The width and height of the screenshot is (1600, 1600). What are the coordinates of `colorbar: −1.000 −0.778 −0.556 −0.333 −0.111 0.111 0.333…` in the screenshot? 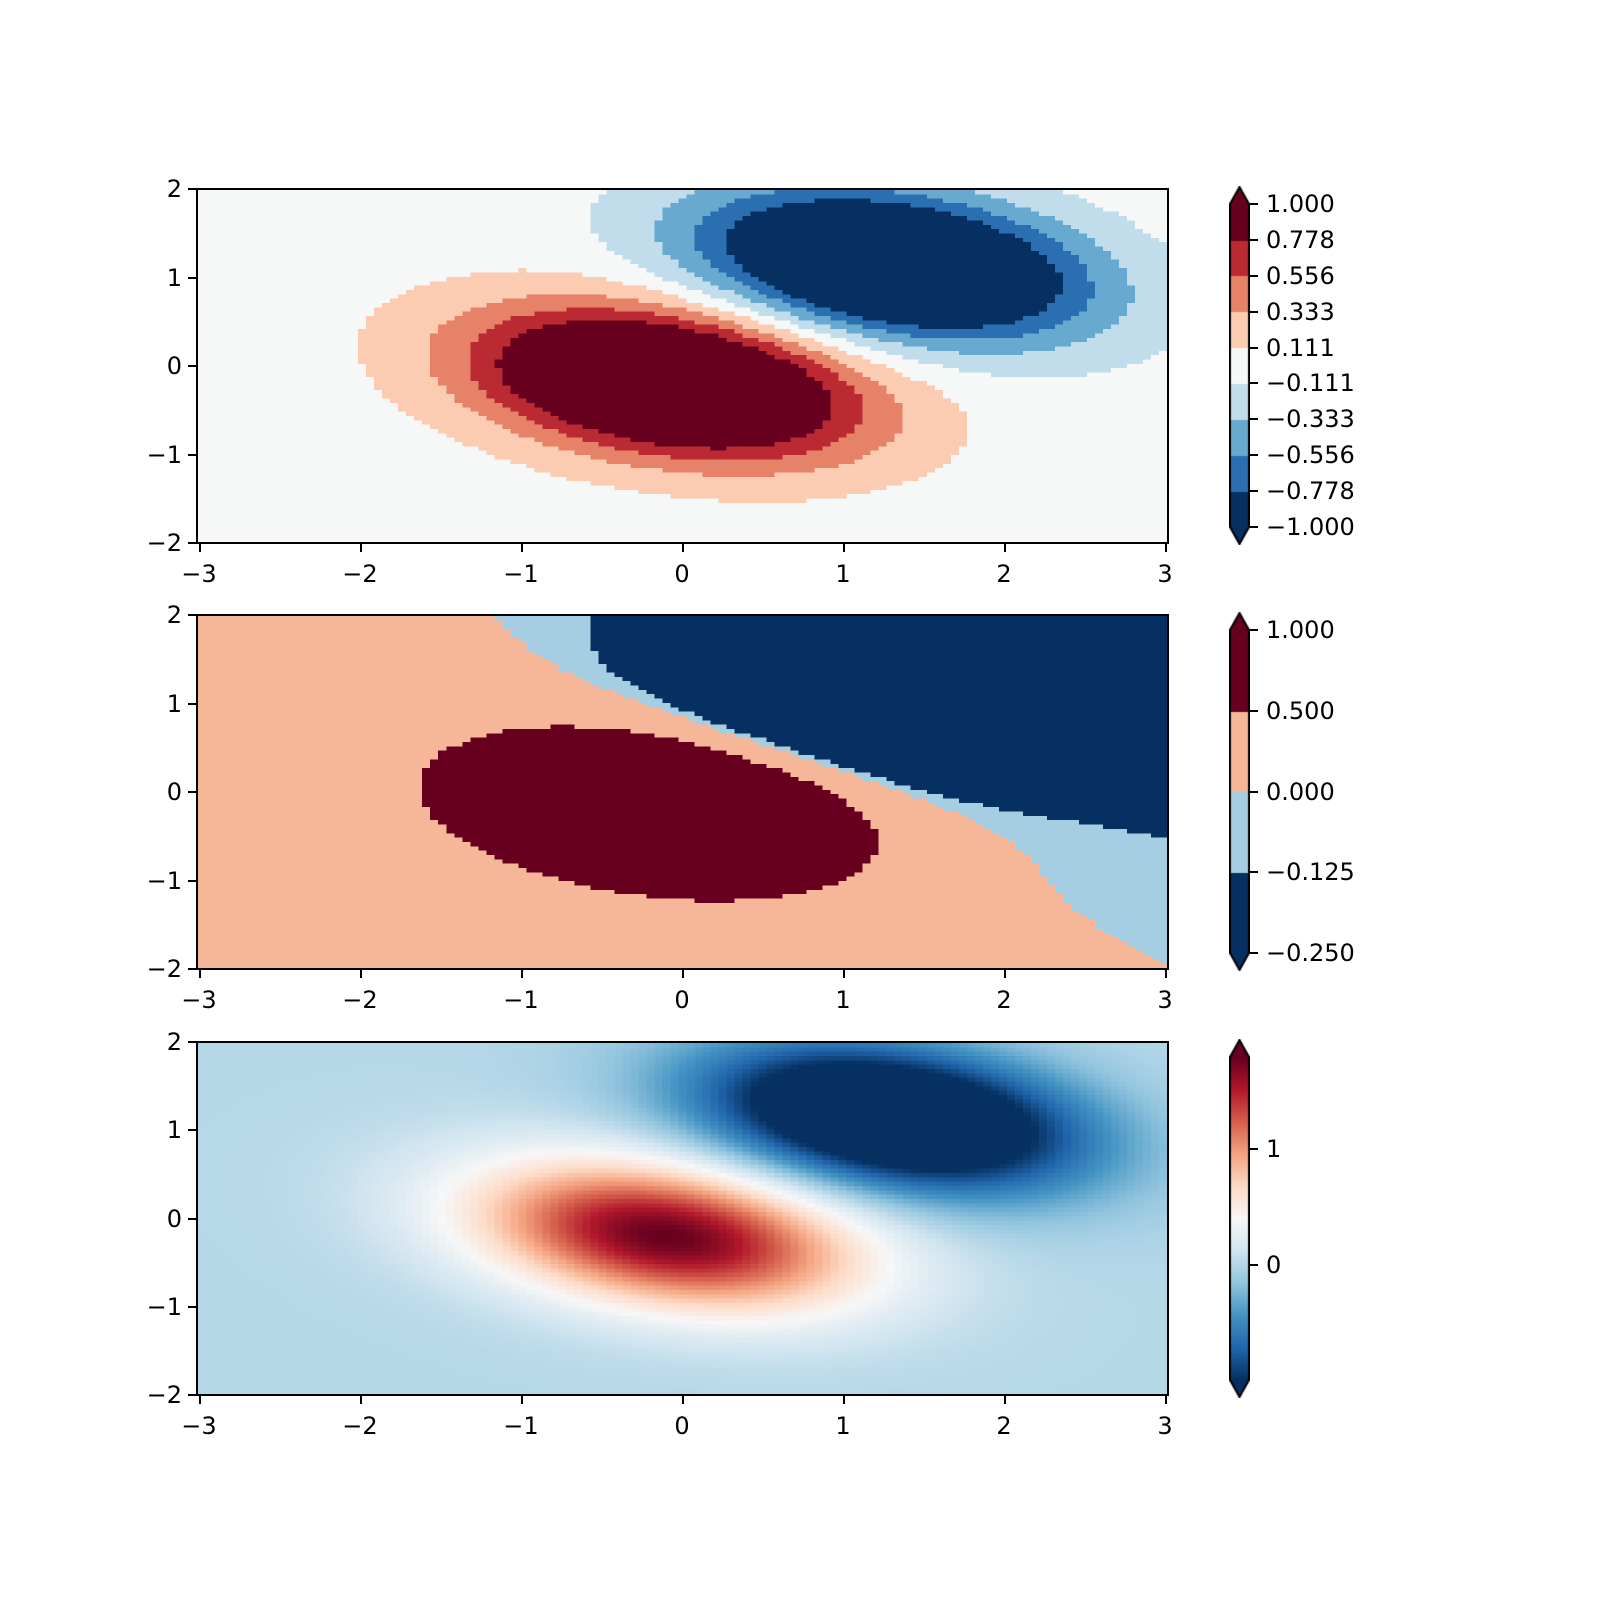 It's located at (1292, 365).